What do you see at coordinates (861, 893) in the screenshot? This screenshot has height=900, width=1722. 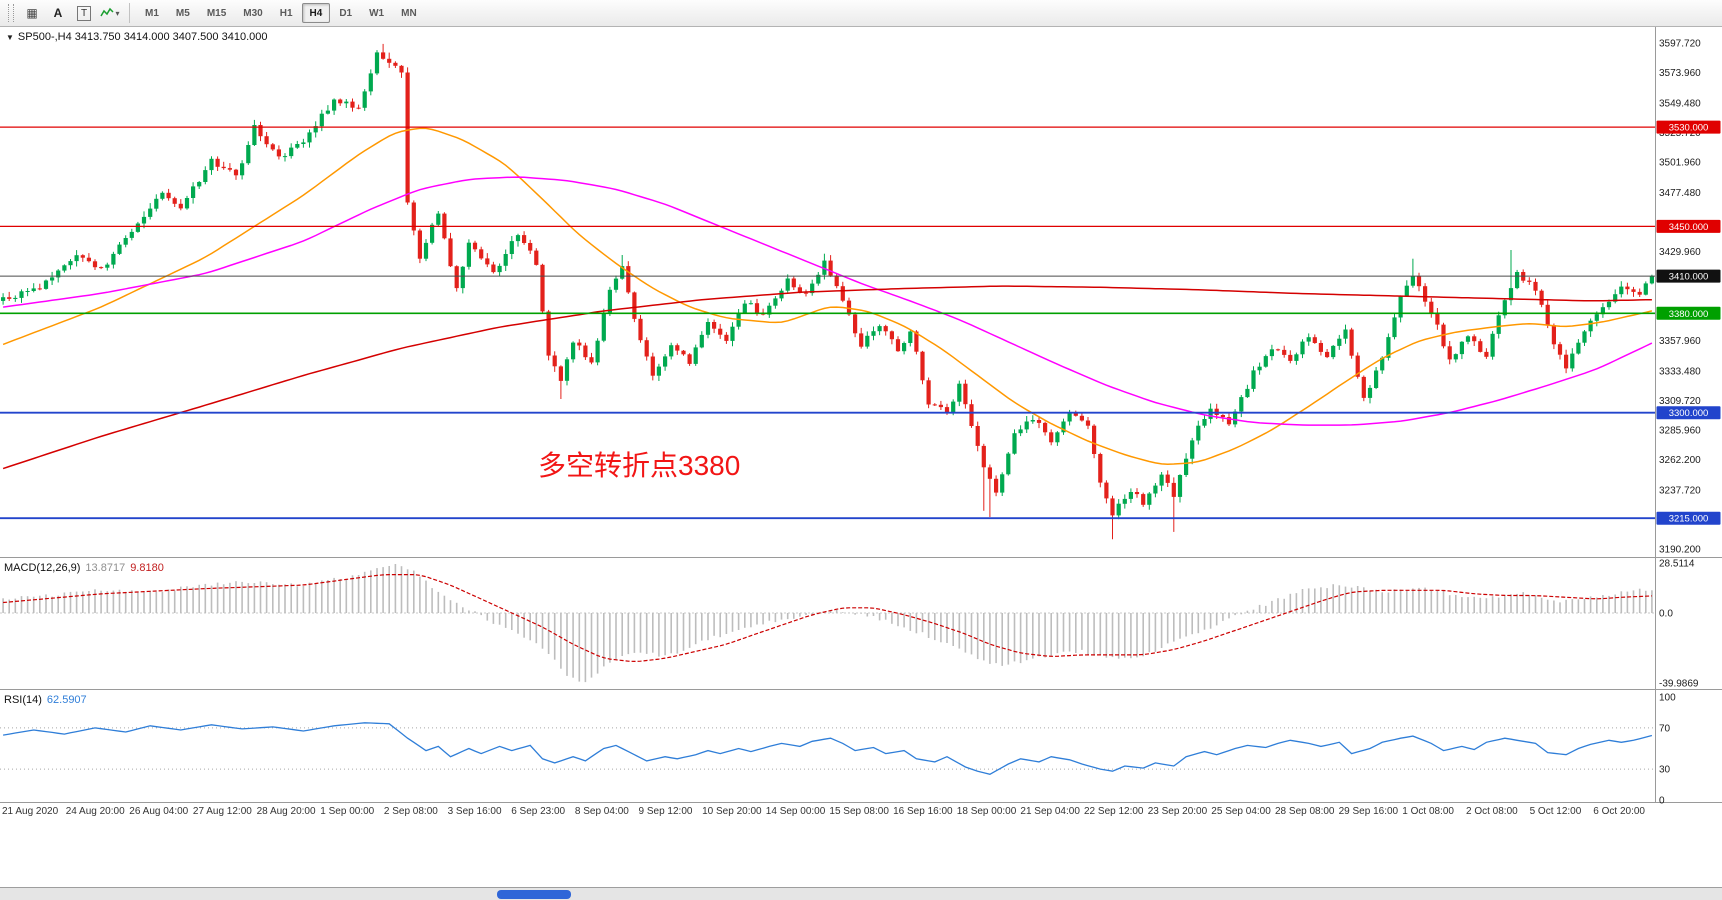 I see `taskbar-strip` at bounding box center [861, 893].